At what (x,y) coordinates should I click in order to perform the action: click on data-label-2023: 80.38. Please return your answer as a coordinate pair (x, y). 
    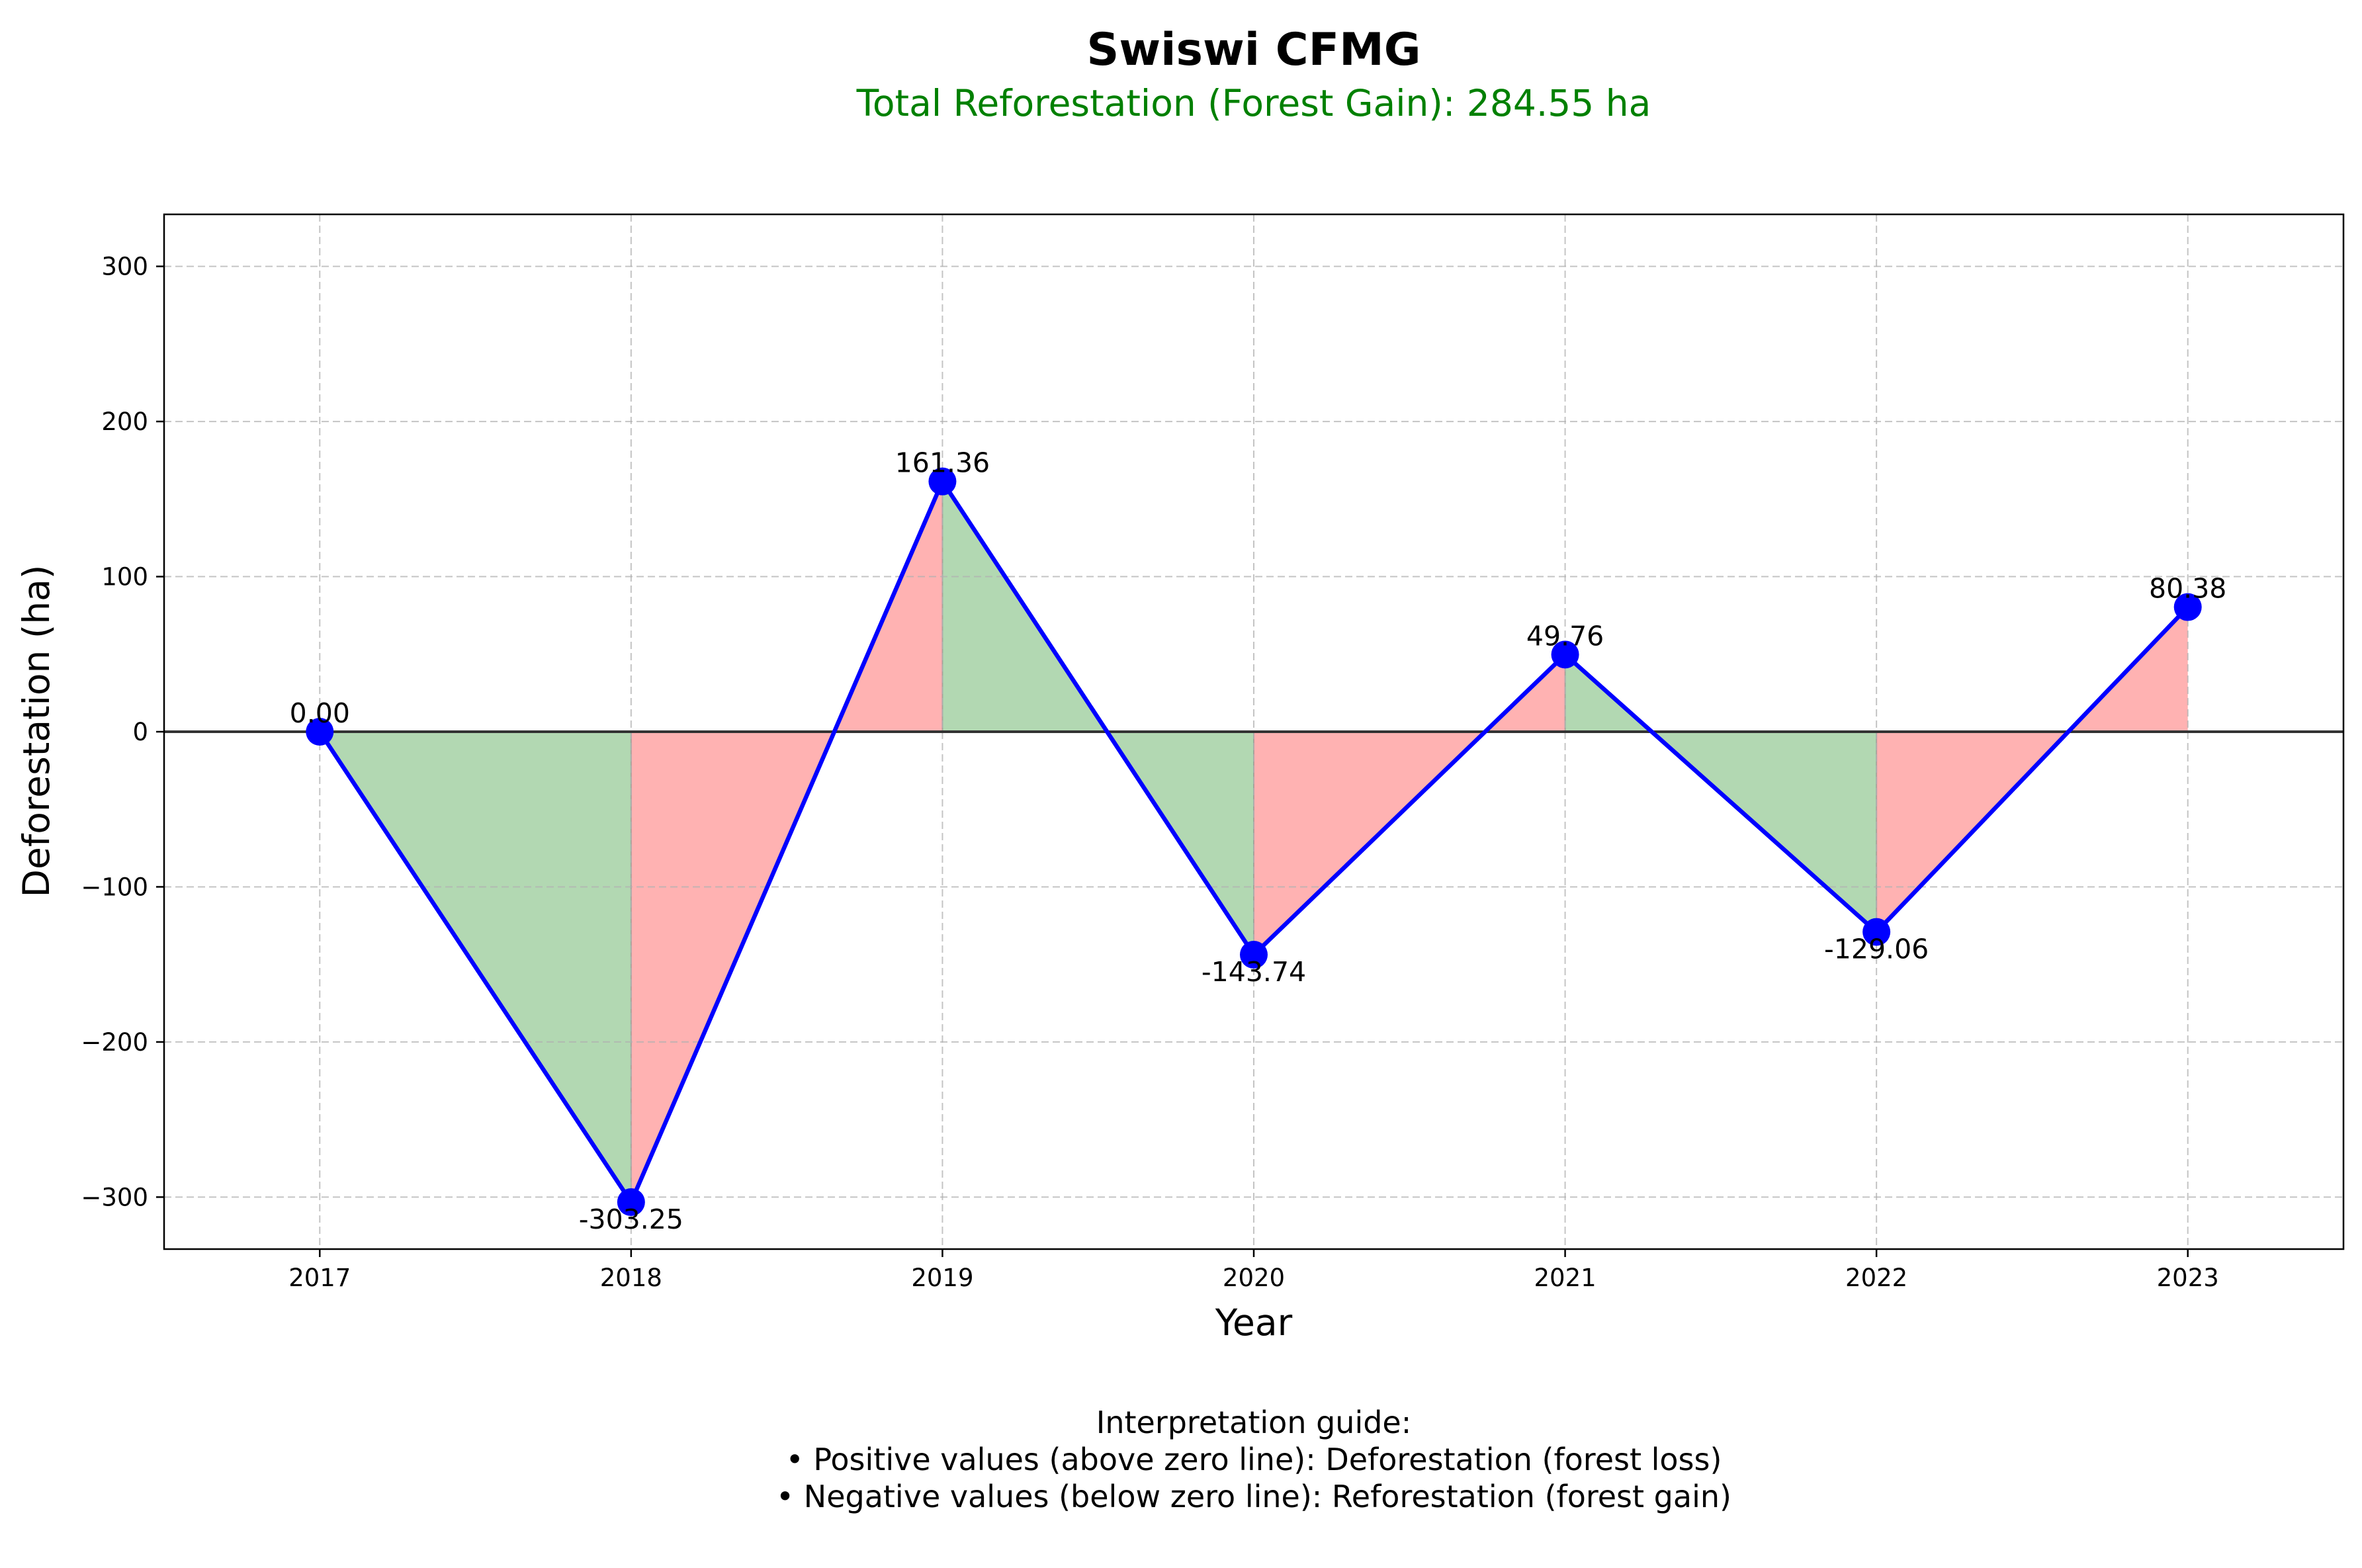
    Looking at the image, I should click on (2187, 589).